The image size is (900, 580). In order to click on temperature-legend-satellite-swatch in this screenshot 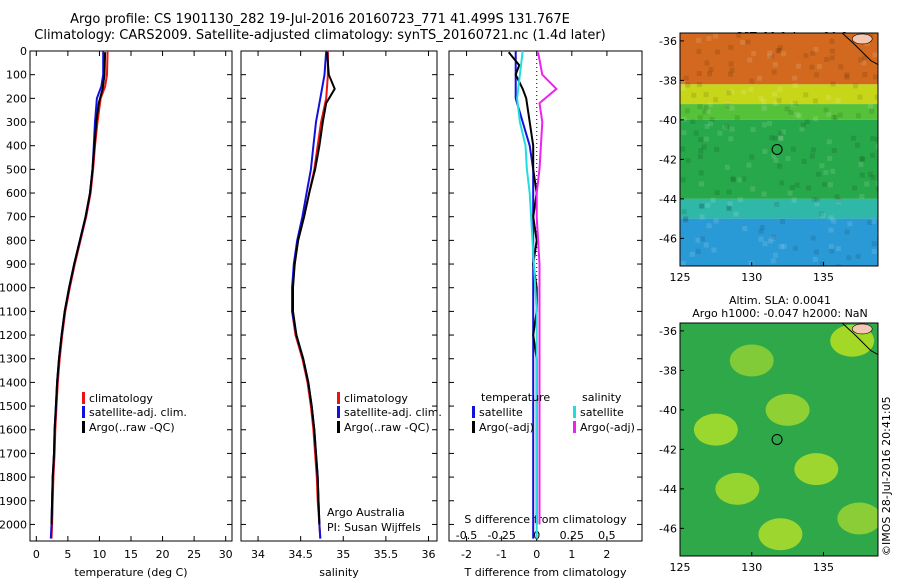, I will do `click(83, 412)`.